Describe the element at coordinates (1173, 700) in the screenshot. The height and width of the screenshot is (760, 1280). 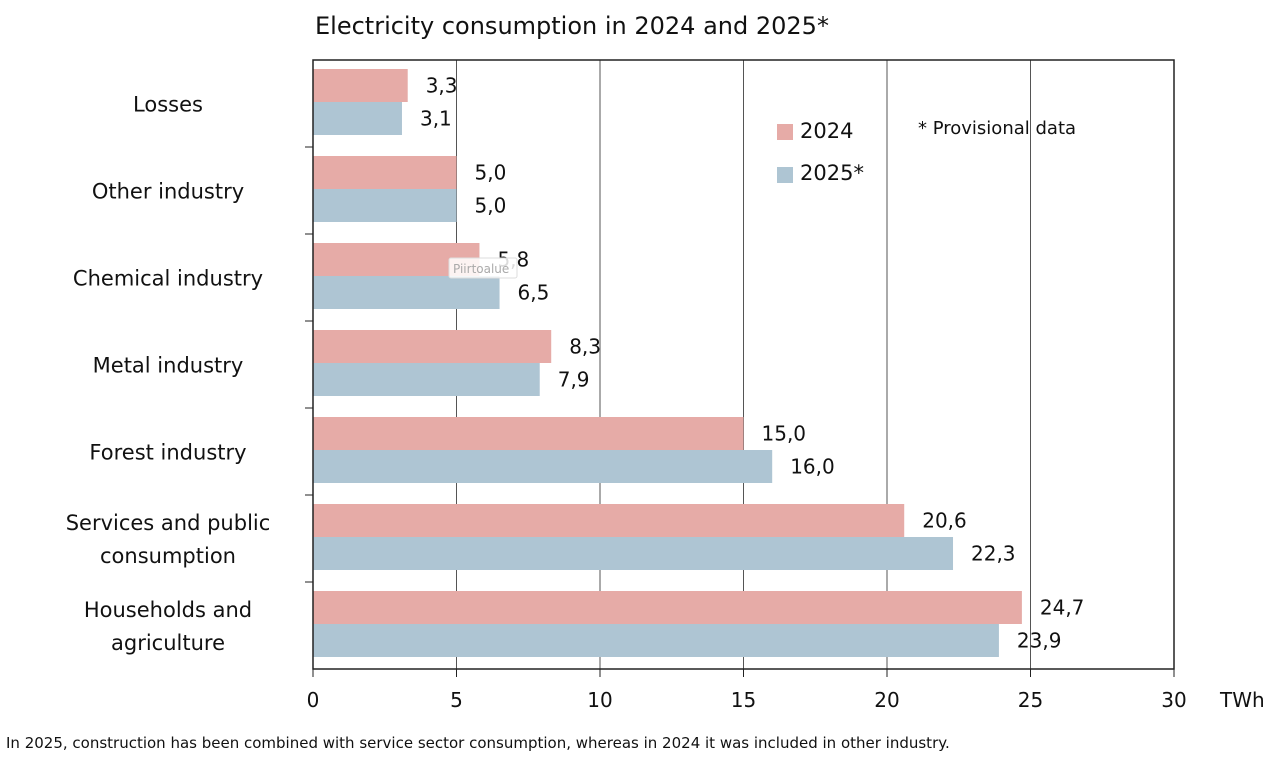
I see `x-tick-label: 30` at that location.